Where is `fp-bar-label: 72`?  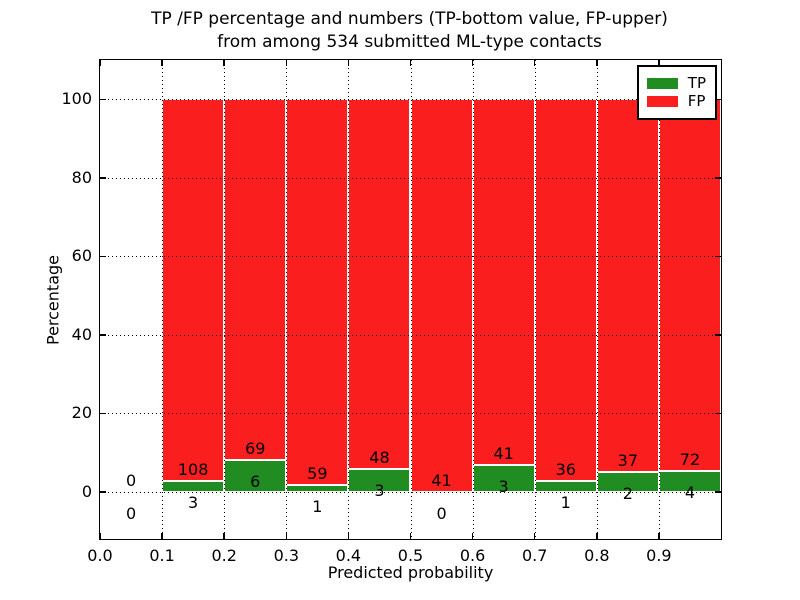
fp-bar-label: 72 is located at coordinates (690, 460).